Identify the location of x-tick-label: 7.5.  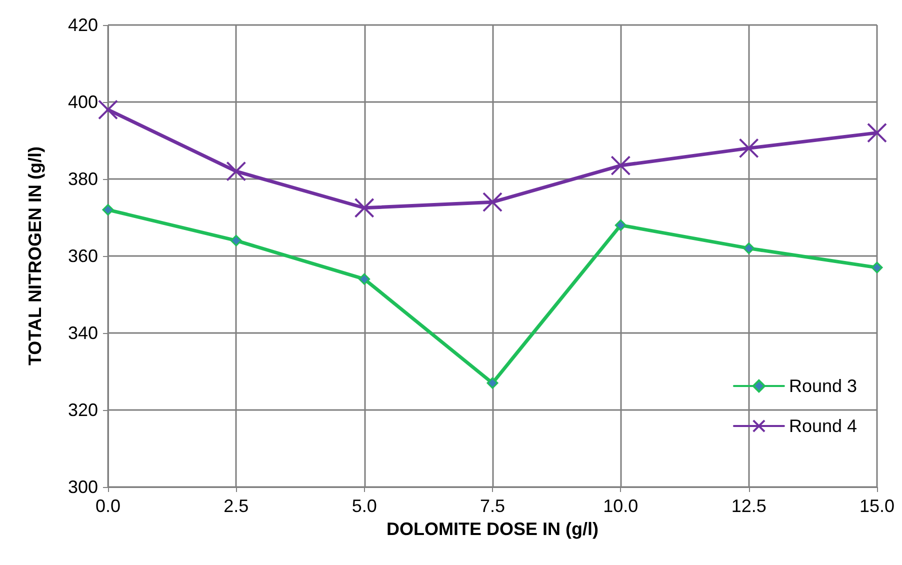
(493, 506).